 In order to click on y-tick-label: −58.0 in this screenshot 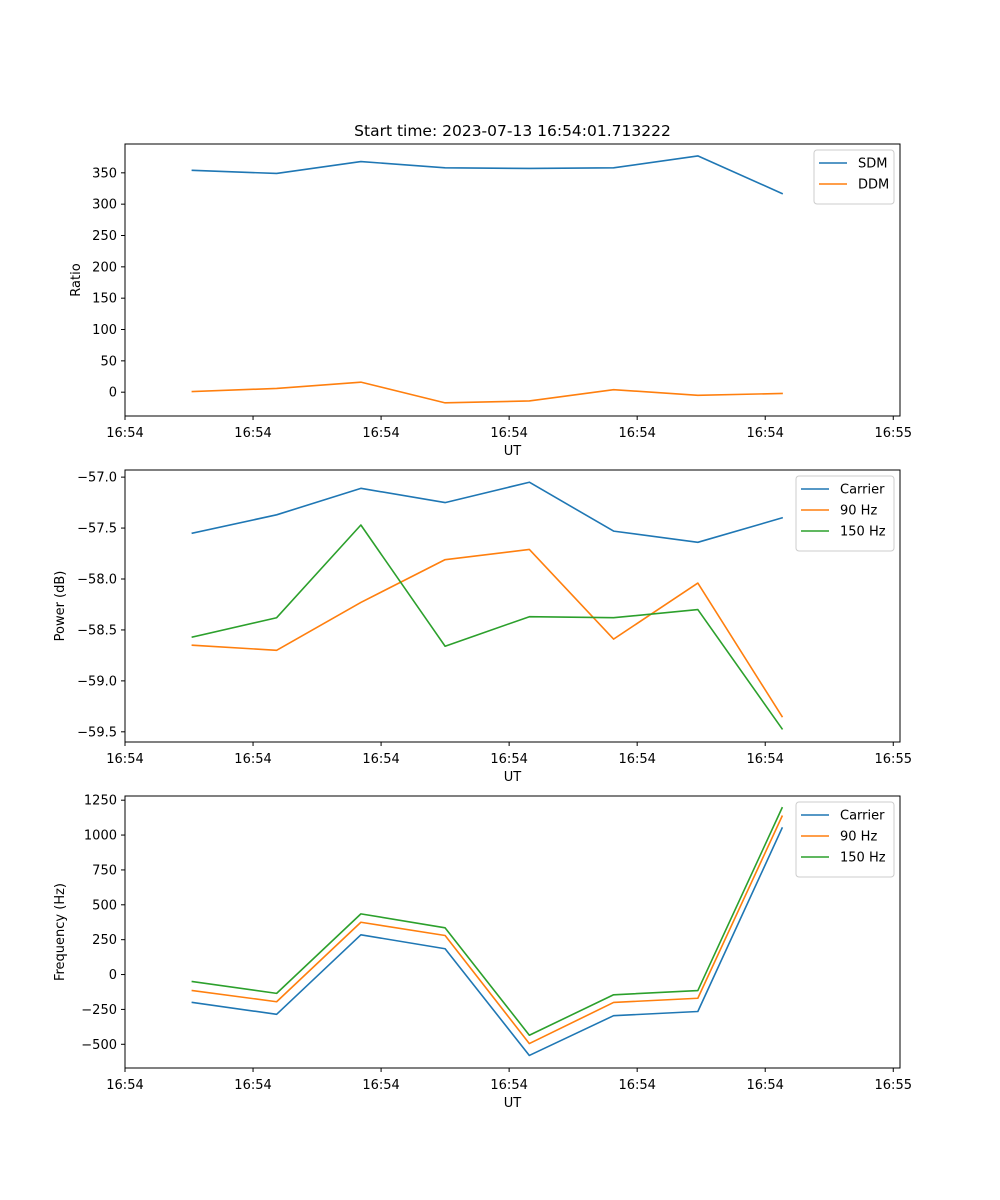, I will do `click(97, 580)`.